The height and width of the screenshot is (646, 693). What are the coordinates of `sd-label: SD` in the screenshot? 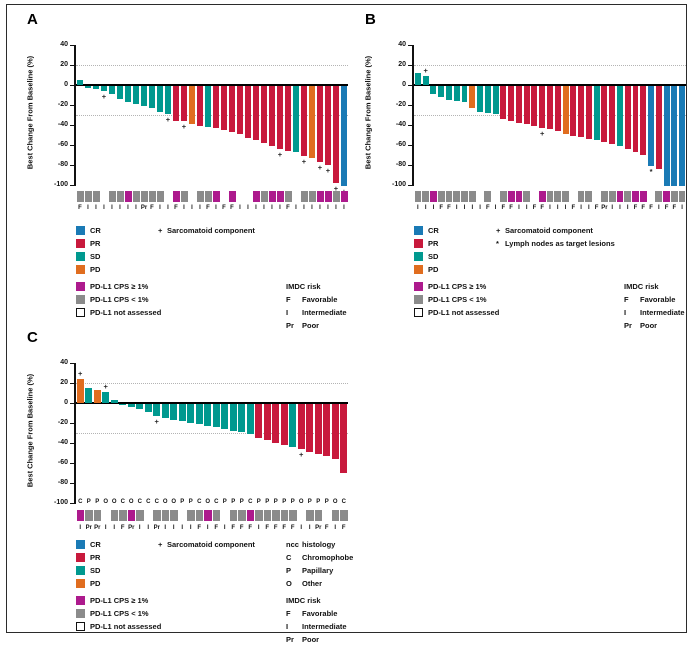 It's located at (95, 570).